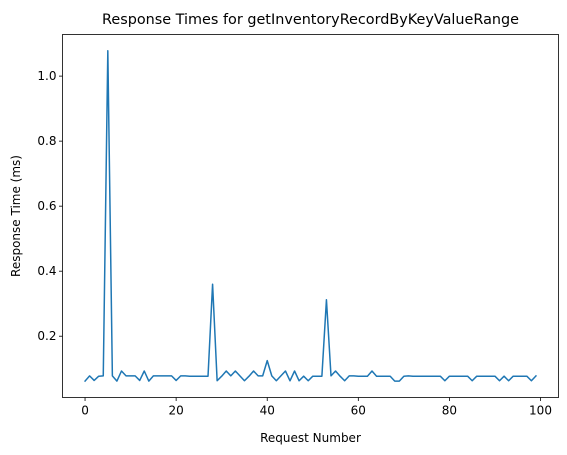 This screenshot has height=455, width=567. I want to click on y-axis: 0.2 0.4 0.6 0.8 1.0, so click(50, 206).